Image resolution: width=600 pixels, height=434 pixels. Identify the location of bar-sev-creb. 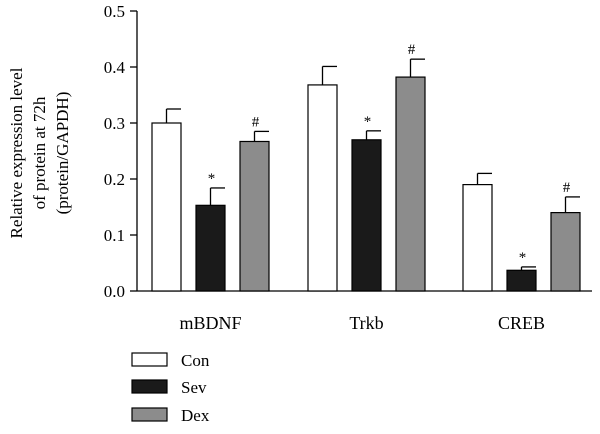
(521, 280).